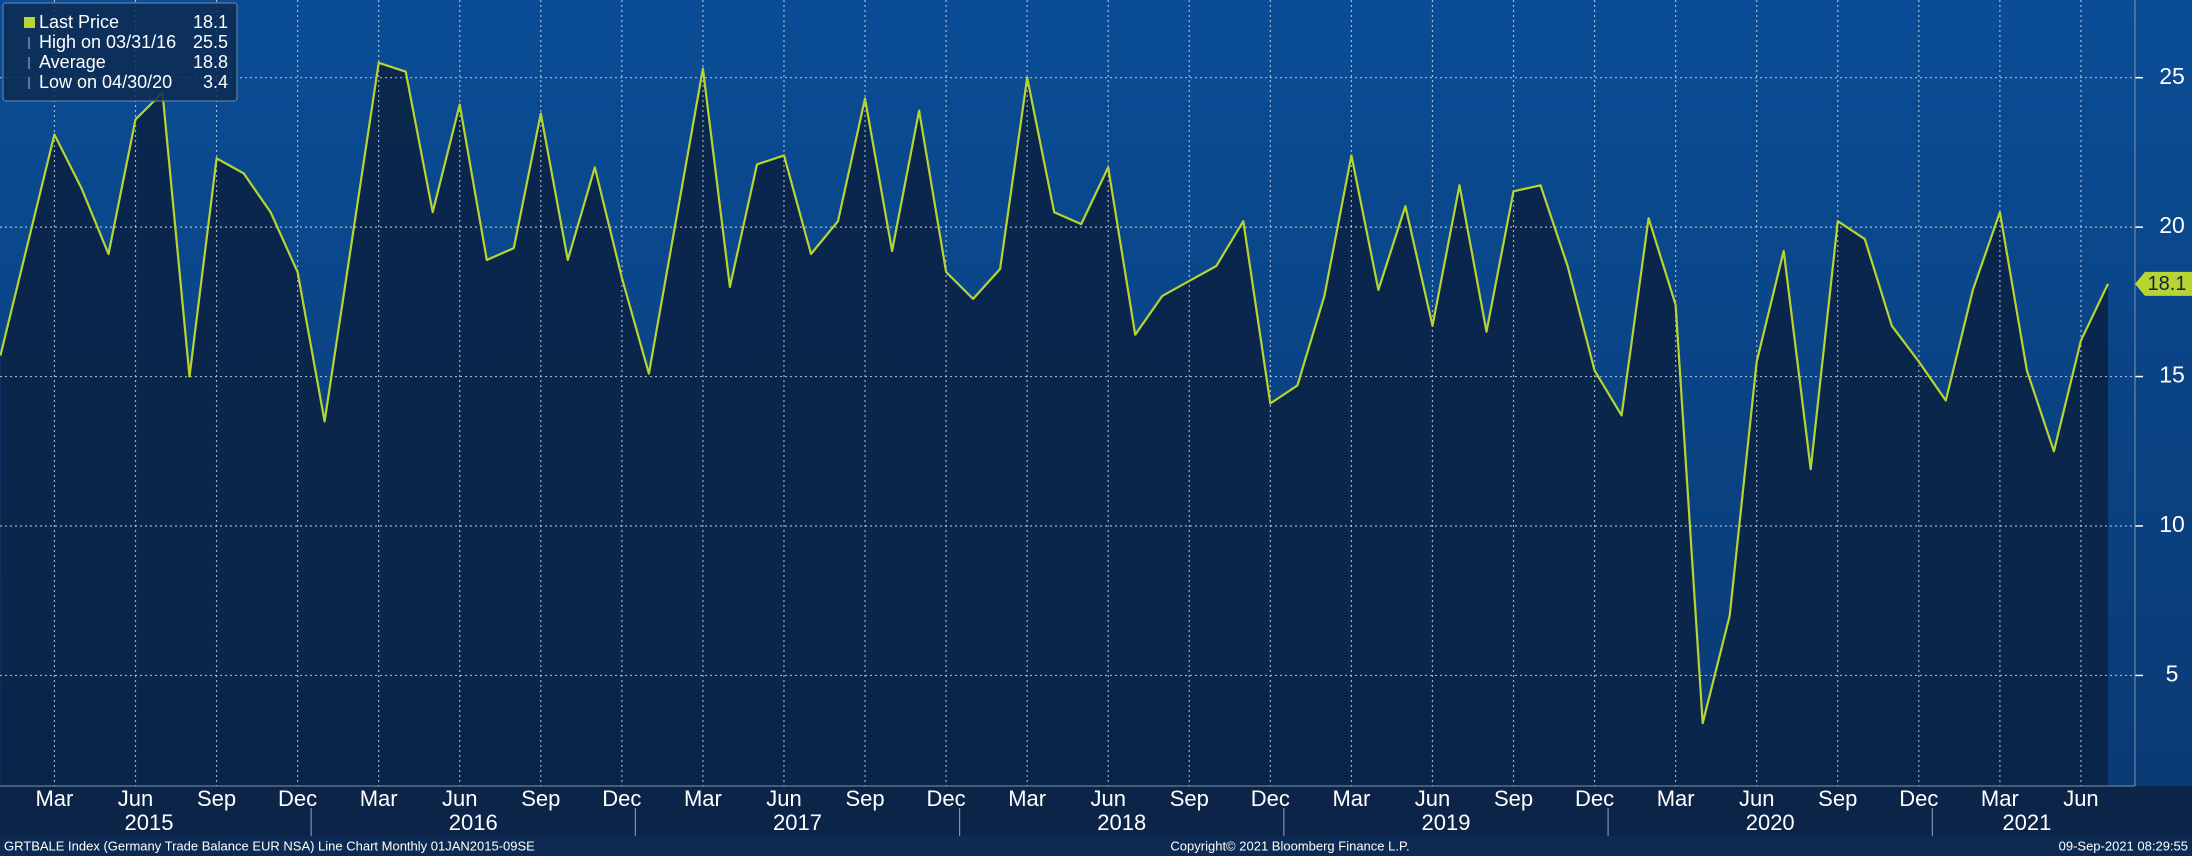 The image size is (2192, 856). I want to click on last-price-tag, so click(2163, 283).